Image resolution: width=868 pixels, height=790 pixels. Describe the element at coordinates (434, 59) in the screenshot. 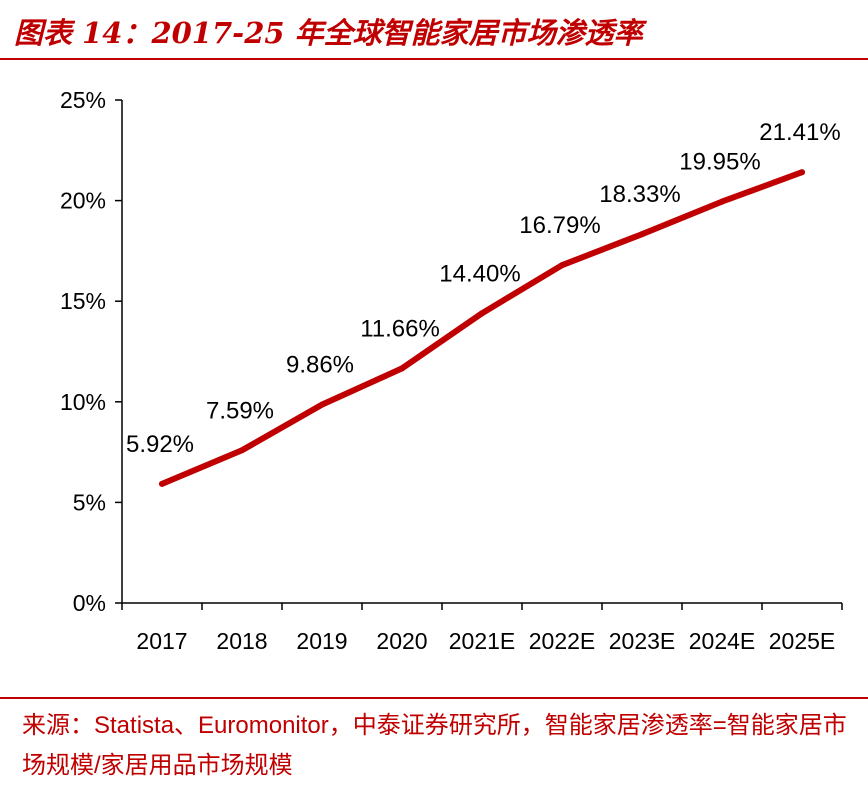

I see `title-divider` at that location.